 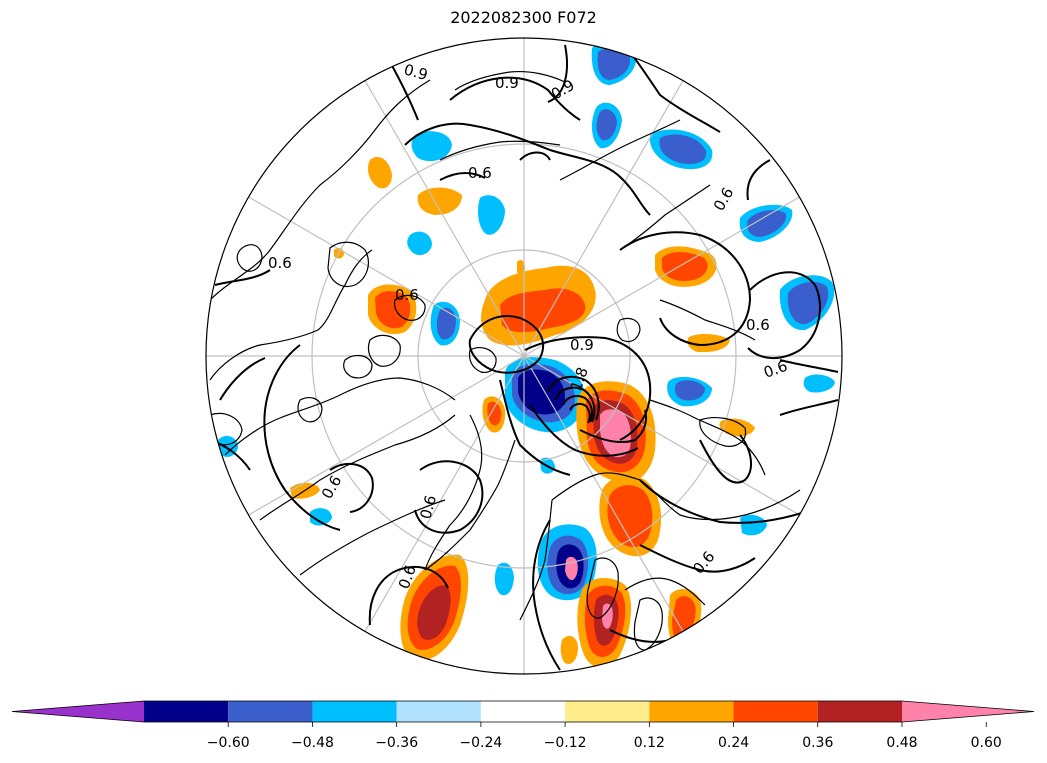 What do you see at coordinates (228, 743) in the screenshot?
I see `colorbar-tick-label: −0.60` at bounding box center [228, 743].